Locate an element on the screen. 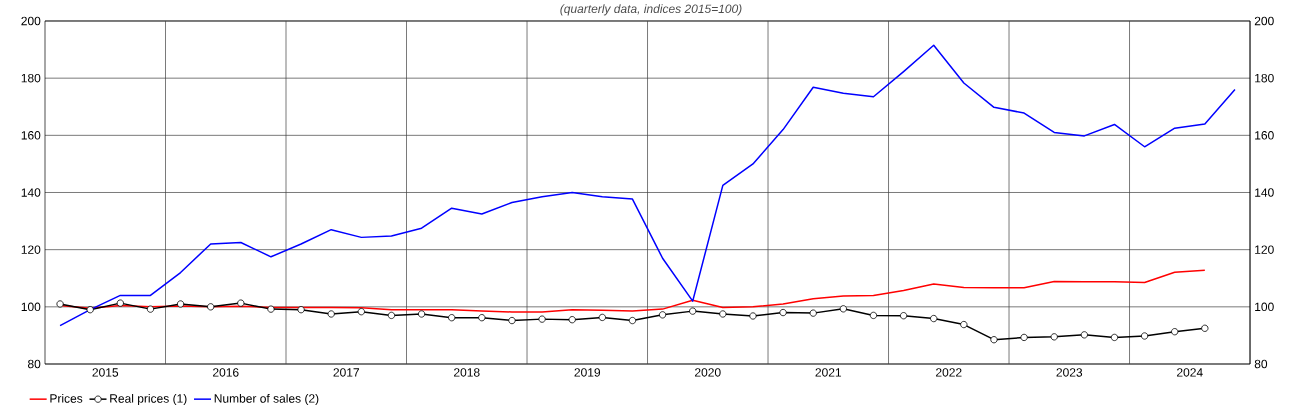 Image resolution: width=1303 pixels, height=419 pixels. x-tick-label: 2019 is located at coordinates (587, 372).